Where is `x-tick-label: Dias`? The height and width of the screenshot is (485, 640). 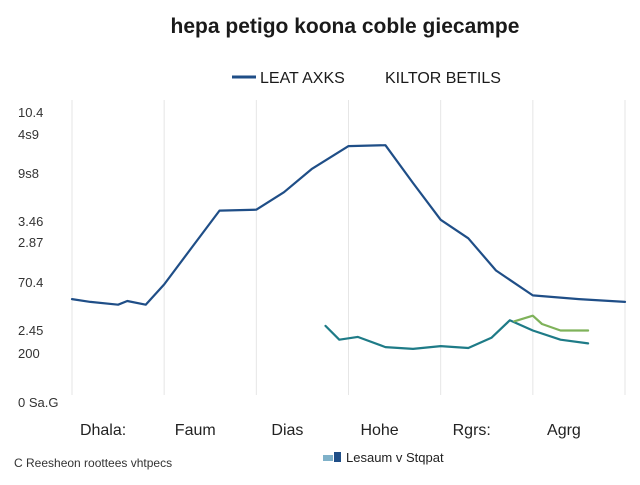 x-tick-label: Dias is located at coordinates (287, 430).